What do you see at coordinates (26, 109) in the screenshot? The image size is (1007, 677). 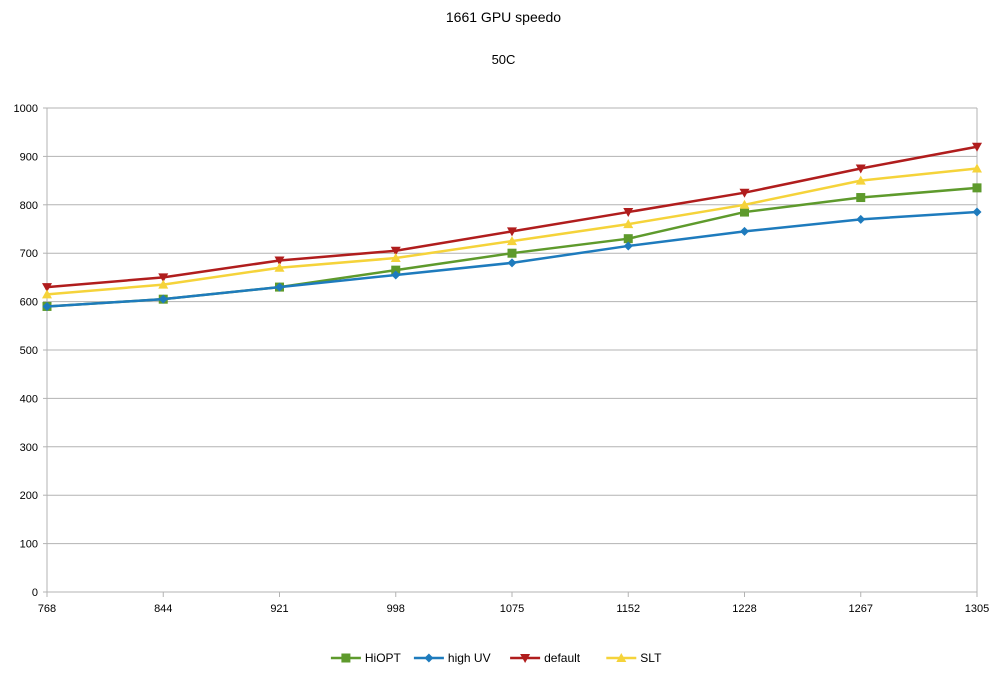 I see `y-tick-label: 1000` at bounding box center [26, 109].